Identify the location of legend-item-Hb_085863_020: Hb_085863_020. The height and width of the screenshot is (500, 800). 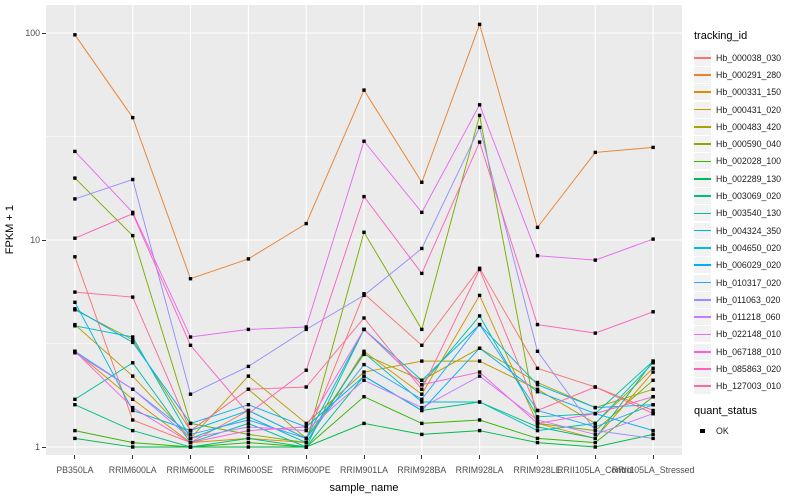
(737, 368).